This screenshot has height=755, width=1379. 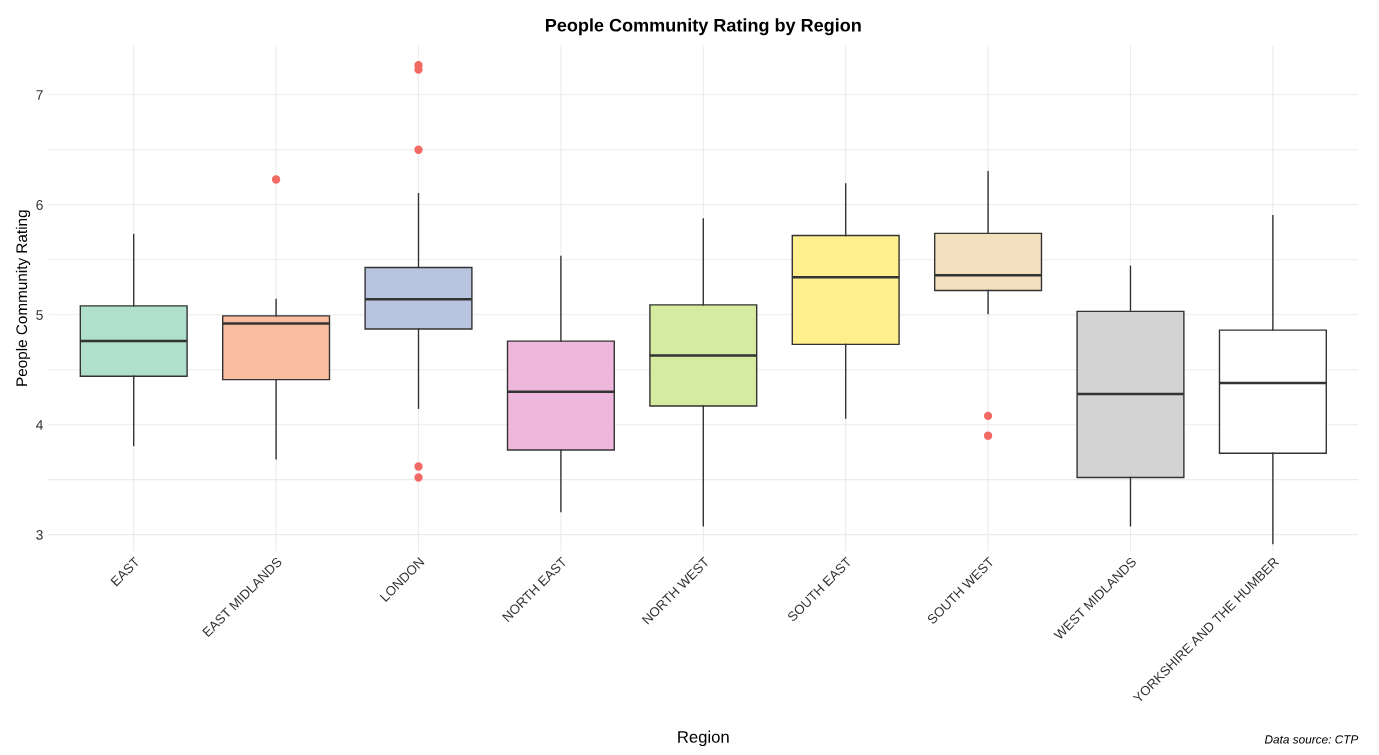 I want to click on y-axis-title: People Community Rating, so click(x=23, y=298).